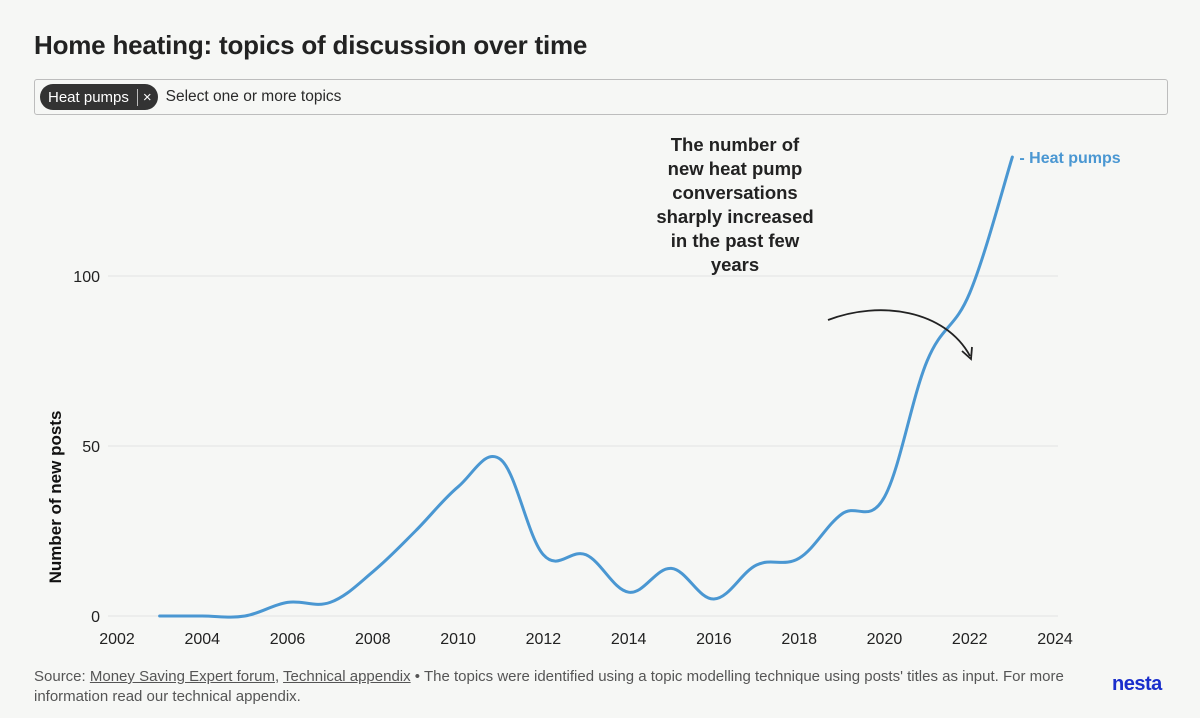 The image size is (1200, 718). Describe the element at coordinates (347, 676) in the screenshot. I see `source-link-appendix: Technical appendix` at that location.